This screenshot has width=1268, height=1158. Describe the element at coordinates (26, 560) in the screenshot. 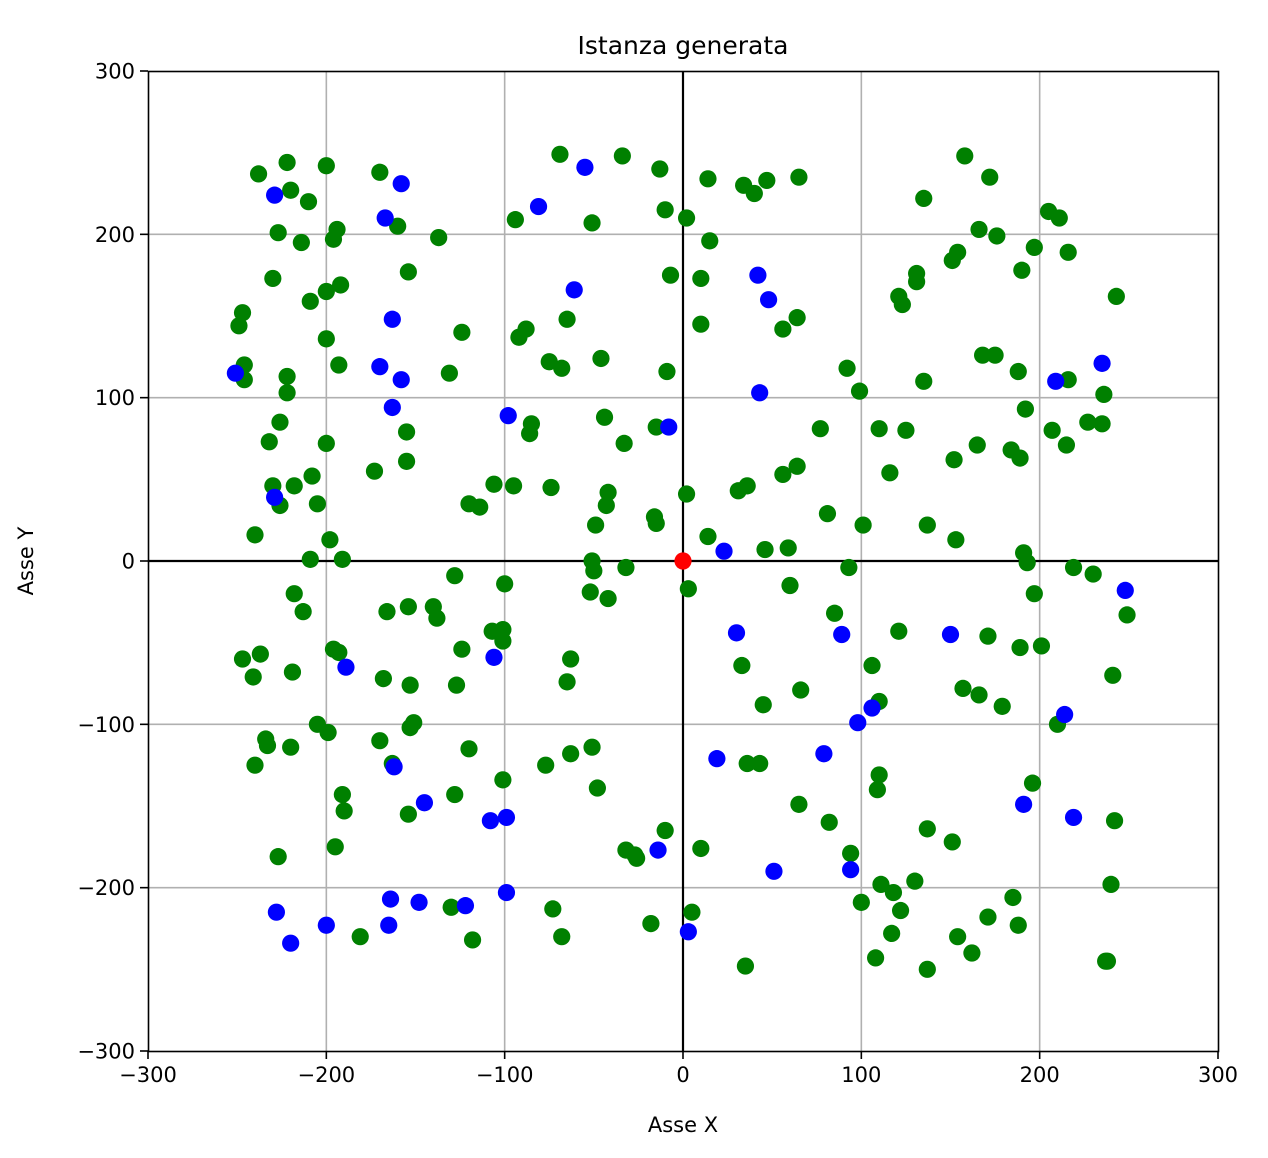

I see `y-axis-label: Asse Y` at that location.